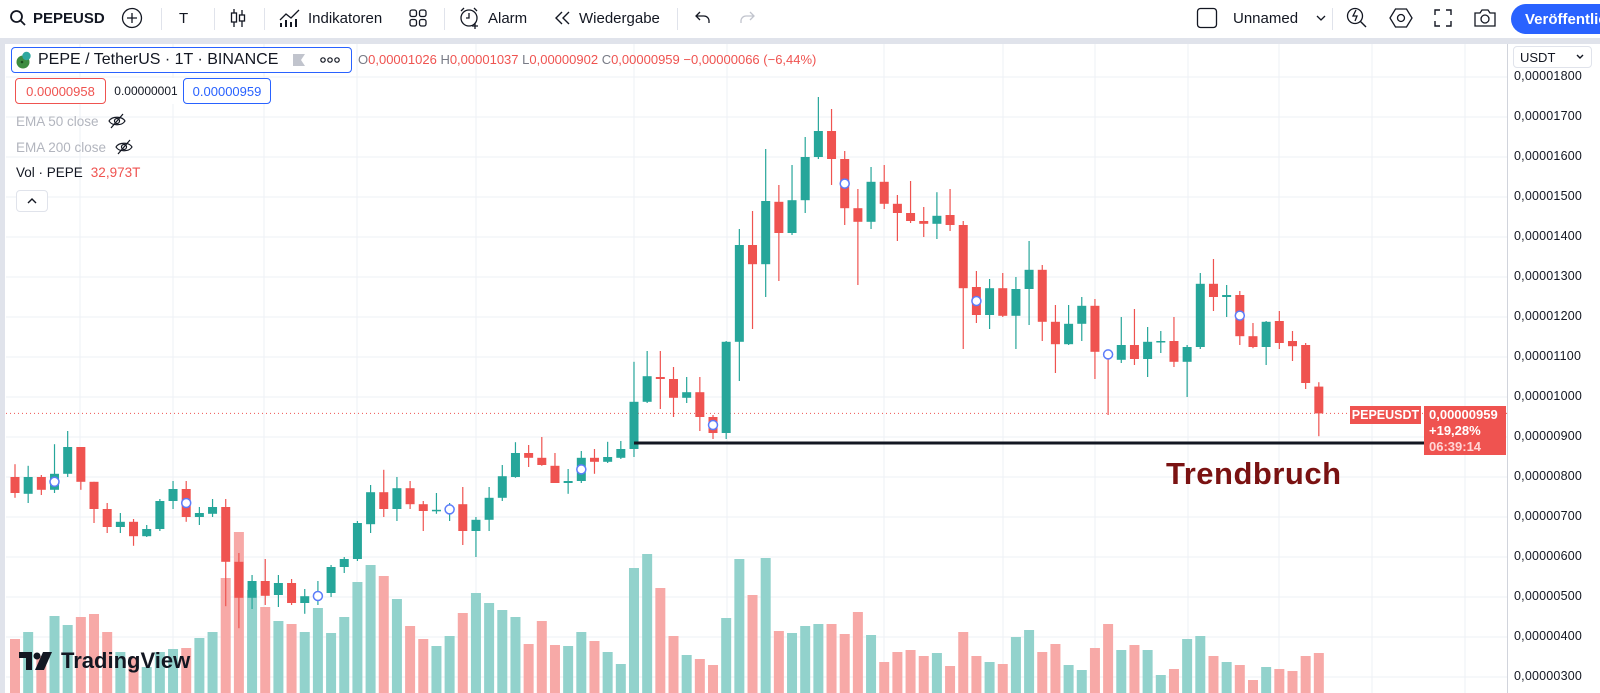  Describe the element at coordinates (606, 59) in the screenshot. I see `close-label: C` at that location.